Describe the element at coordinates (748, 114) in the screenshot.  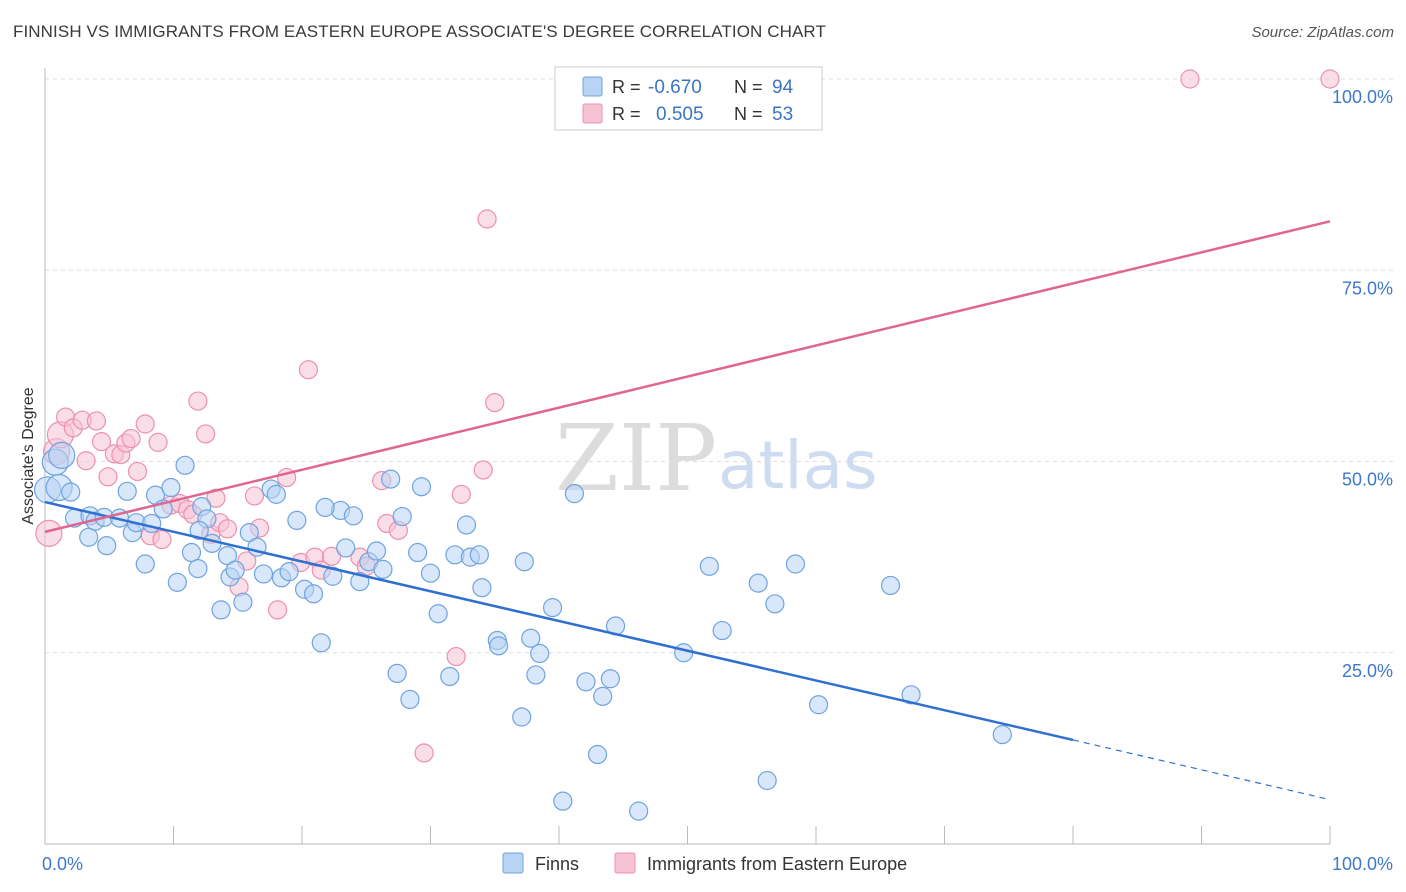
I see `legend-n-label-eastern-europe: N =` at that location.